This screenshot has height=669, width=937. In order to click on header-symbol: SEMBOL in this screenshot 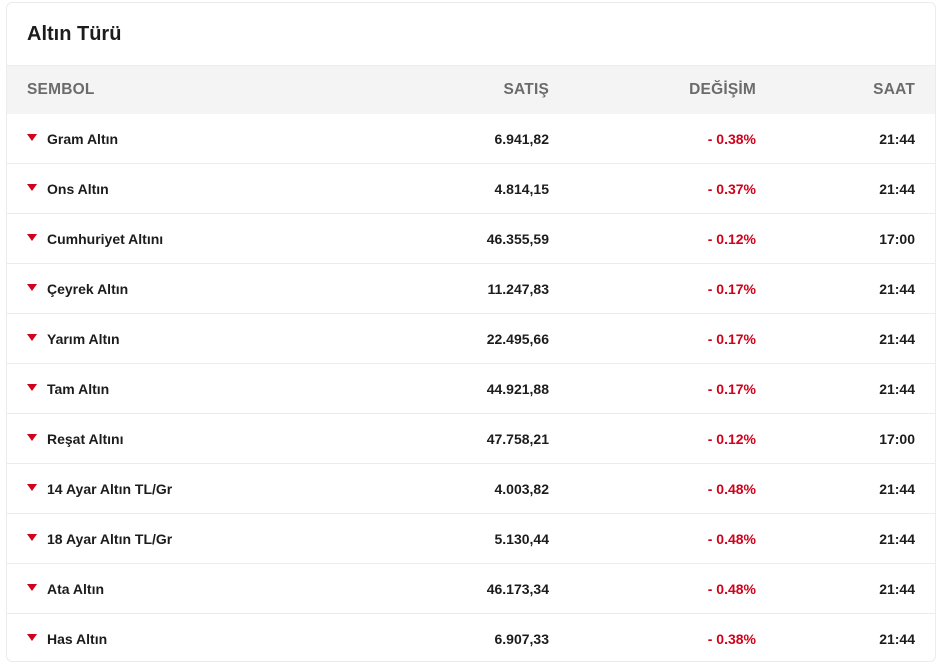, I will do `click(61, 89)`.